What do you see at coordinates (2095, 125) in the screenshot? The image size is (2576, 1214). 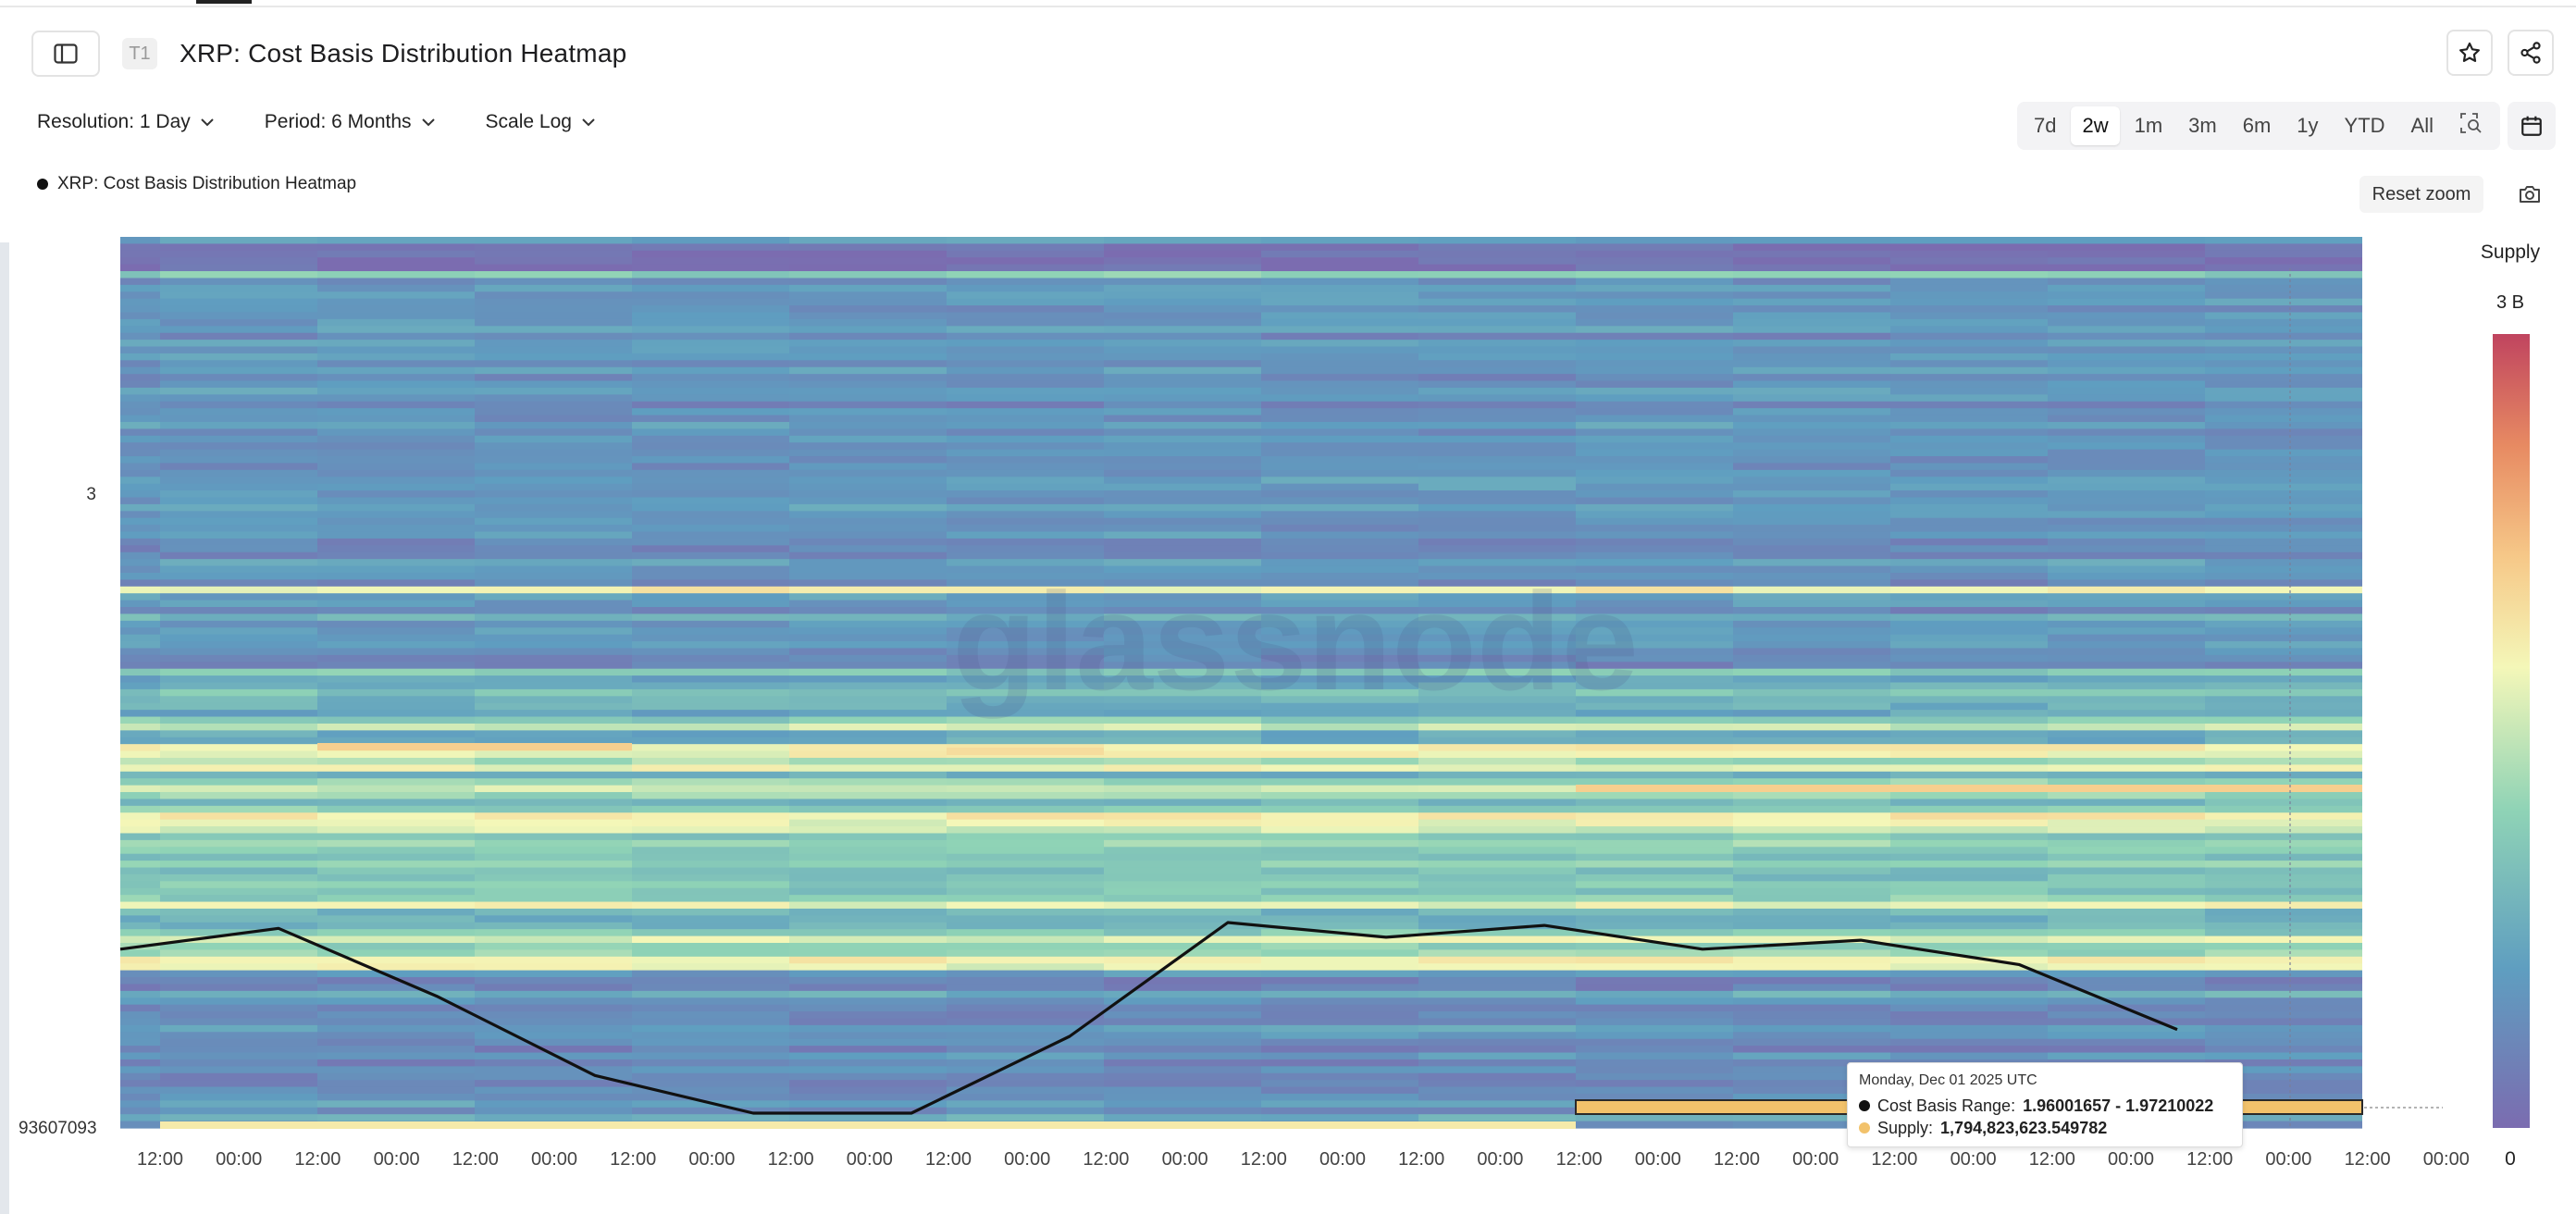 I see `range-2w: 2w` at bounding box center [2095, 125].